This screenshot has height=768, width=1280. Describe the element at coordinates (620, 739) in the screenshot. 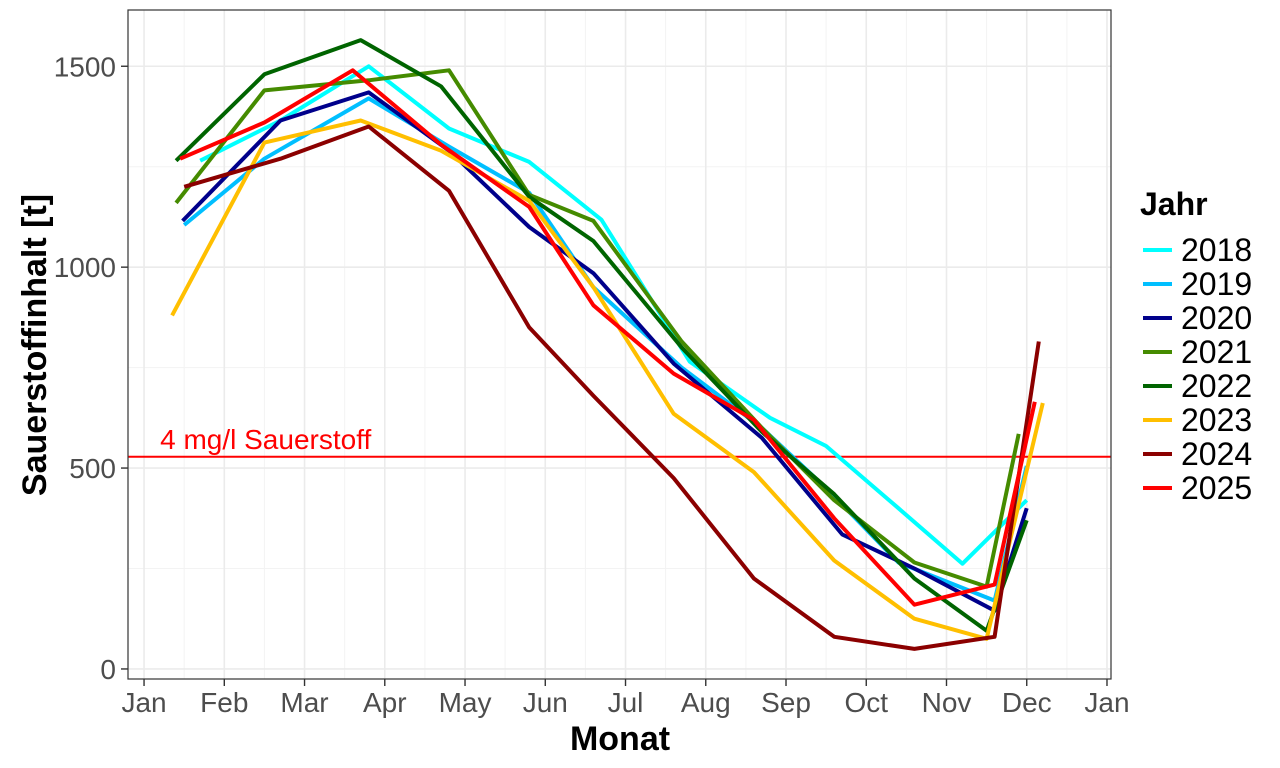

I see `x-axis-title: Monat` at that location.